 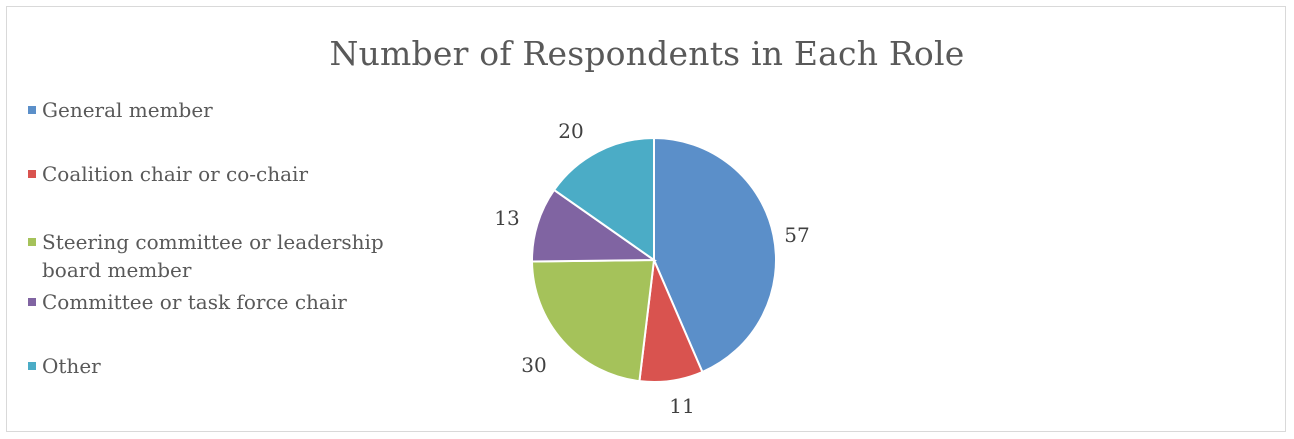 I want to click on chart-title: Number of Respondents in Each Role, so click(x=647, y=53).